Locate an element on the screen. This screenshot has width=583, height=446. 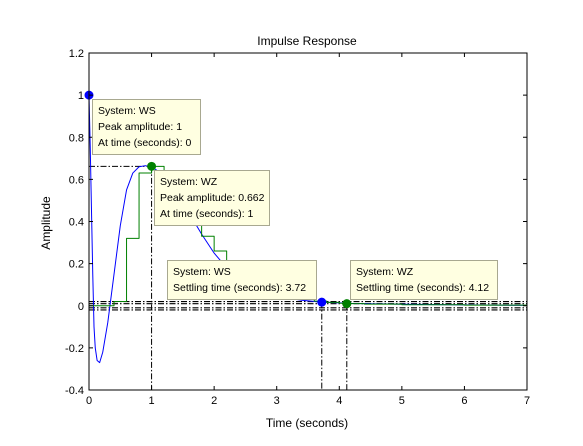
datatip-line: Settling time (seconds): 3.72 is located at coordinates (240, 288).